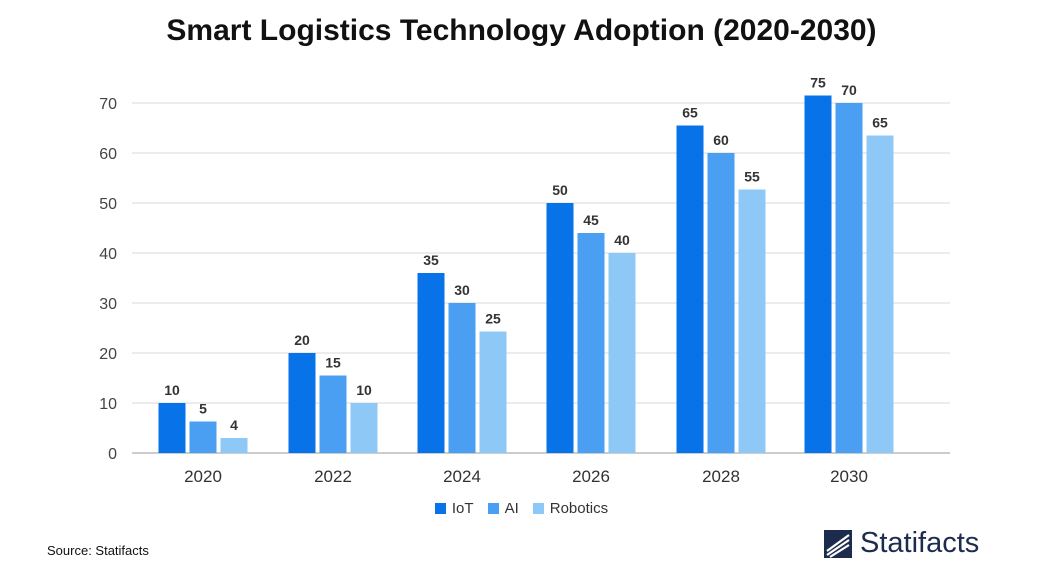 This screenshot has width=1043, height=587. Describe the element at coordinates (108, 279) in the screenshot. I see `y-axis-ticks: 0 10 20 30 40 50 60 70` at that location.